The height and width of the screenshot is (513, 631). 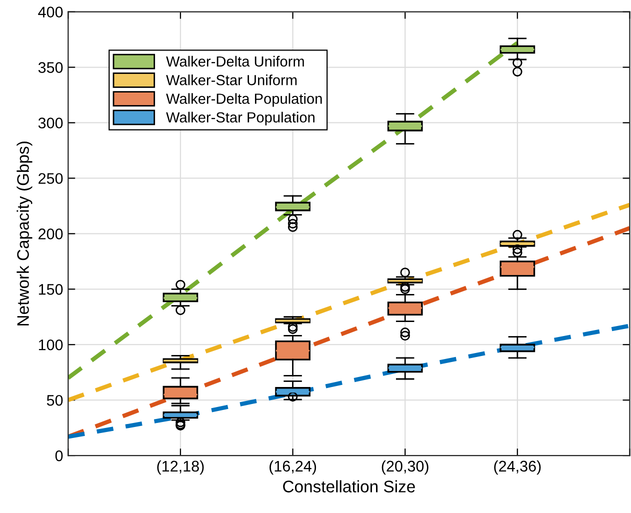 I want to click on y-tick-label: 350, so click(x=50, y=67).